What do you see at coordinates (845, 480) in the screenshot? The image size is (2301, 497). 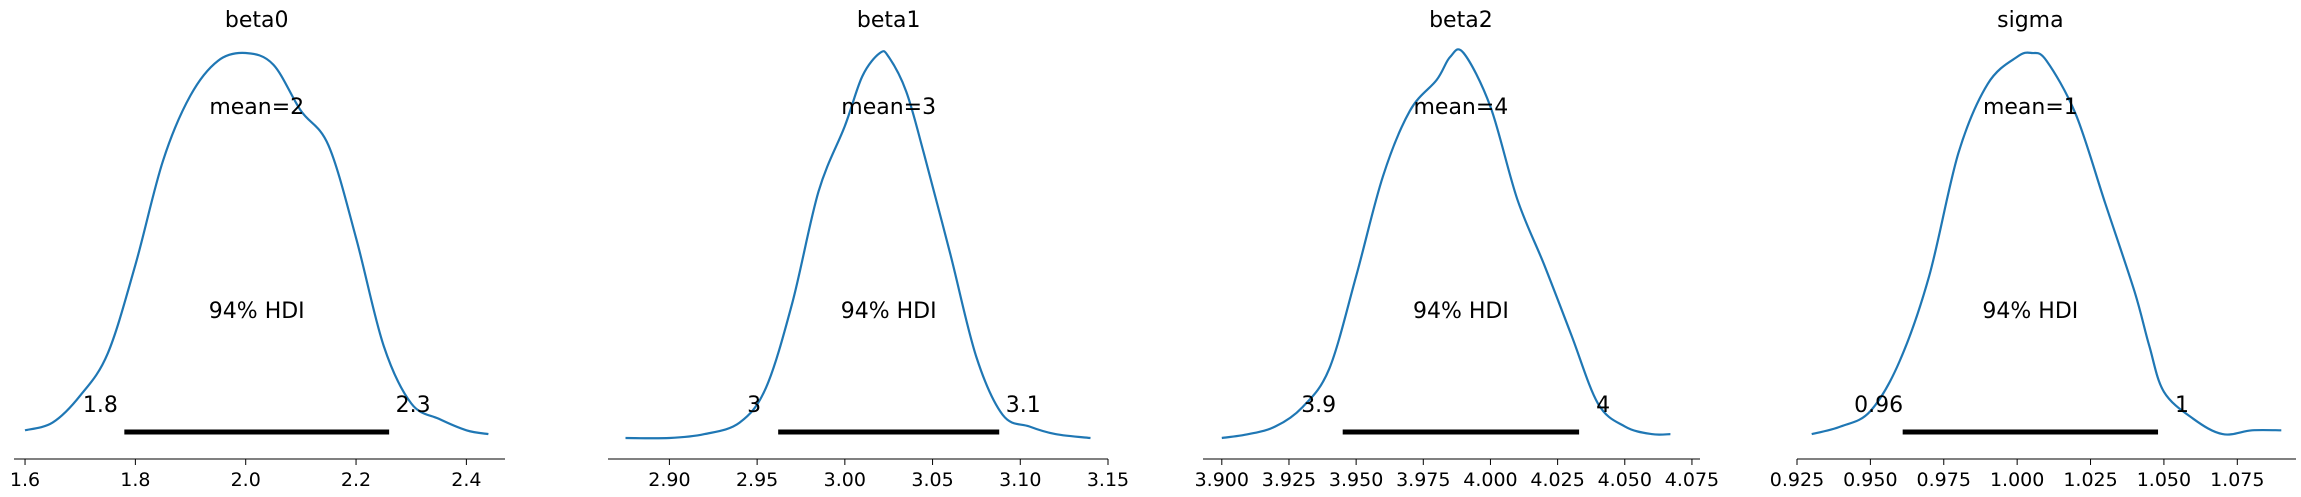 I see `x-tick-label: 3.00` at bounding box center [845, 480].